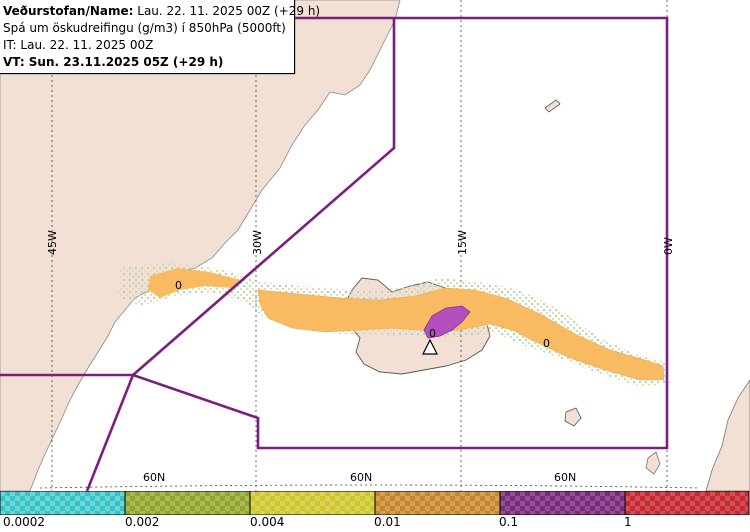  Describe the element at coordinates (430, 346) in the screenshot. I see `volcano-marker` at that location.